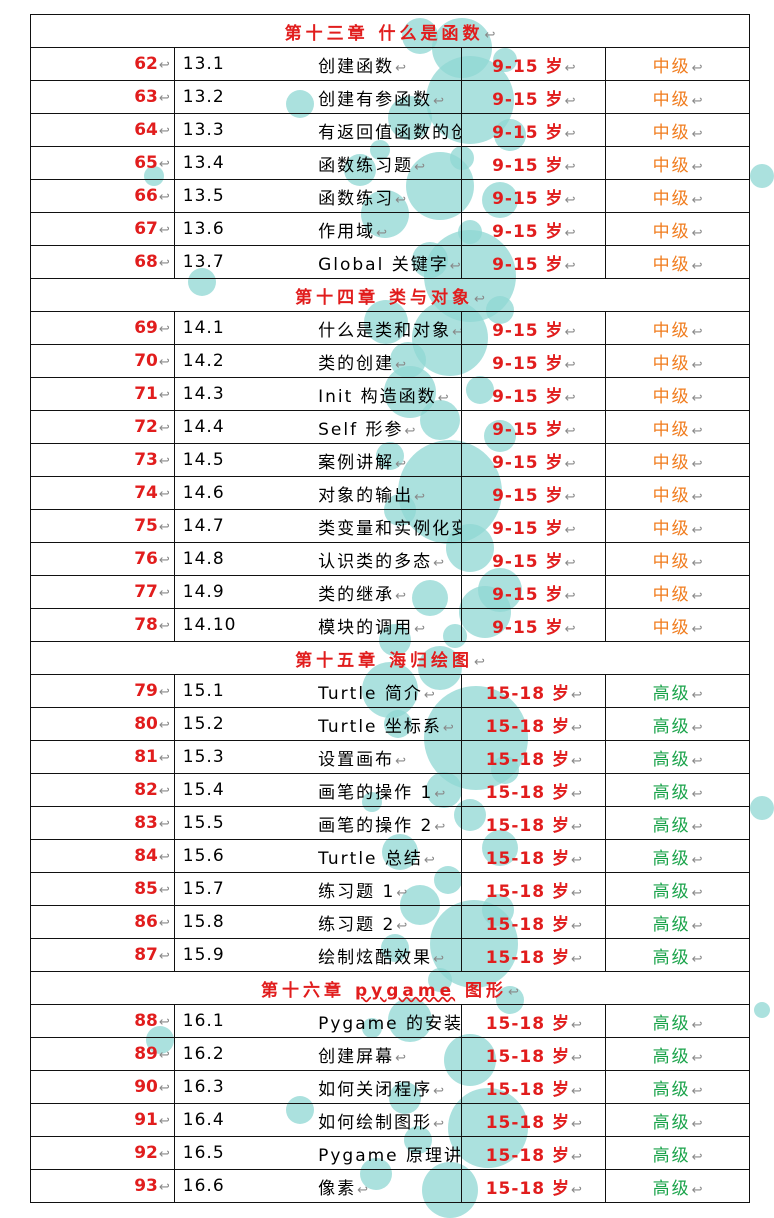  I want to click on chapter-heading-row: 第十五章 海归绘图↩, so click(390, 658).